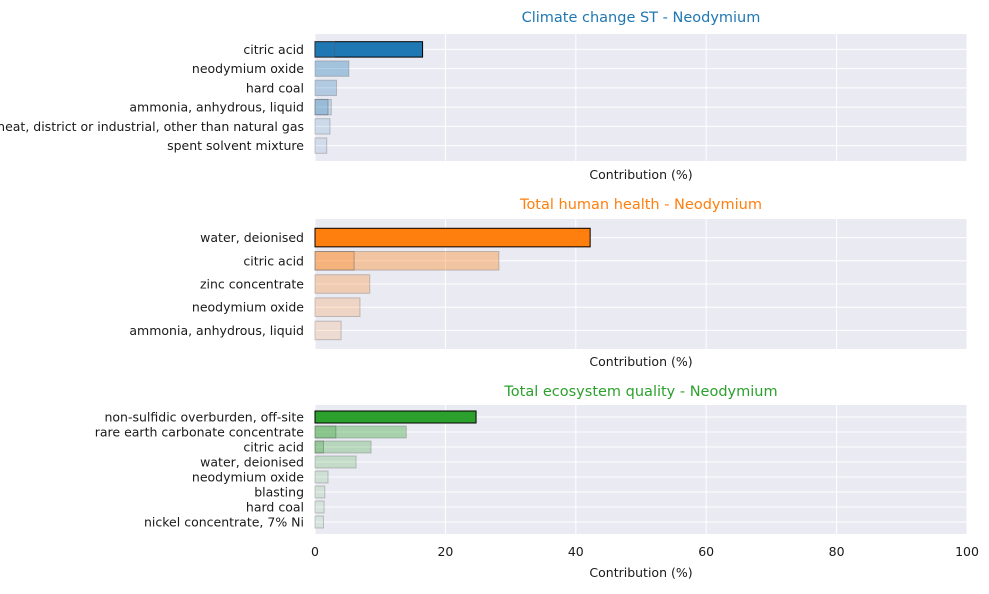  Describe the element at coordinates (360, 432) in the screenshot. I see `bar-rare-earth-carbonate-concentrate` at that location.